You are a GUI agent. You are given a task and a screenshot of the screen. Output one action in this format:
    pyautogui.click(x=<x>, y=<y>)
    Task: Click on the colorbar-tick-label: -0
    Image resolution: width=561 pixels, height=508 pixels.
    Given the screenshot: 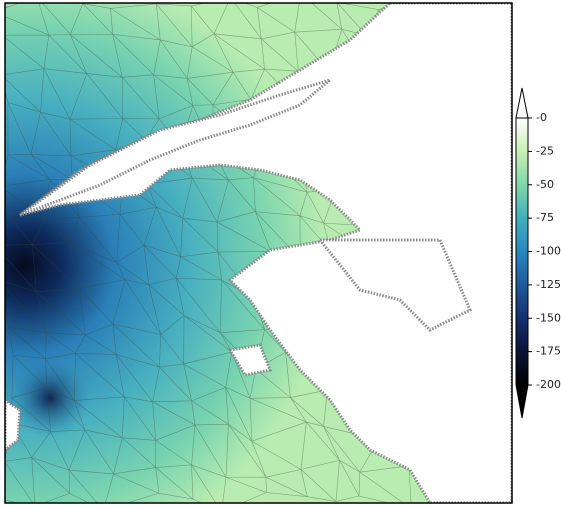 What is the action you would take?
    pyautogui.click(x=541, y=117)
    